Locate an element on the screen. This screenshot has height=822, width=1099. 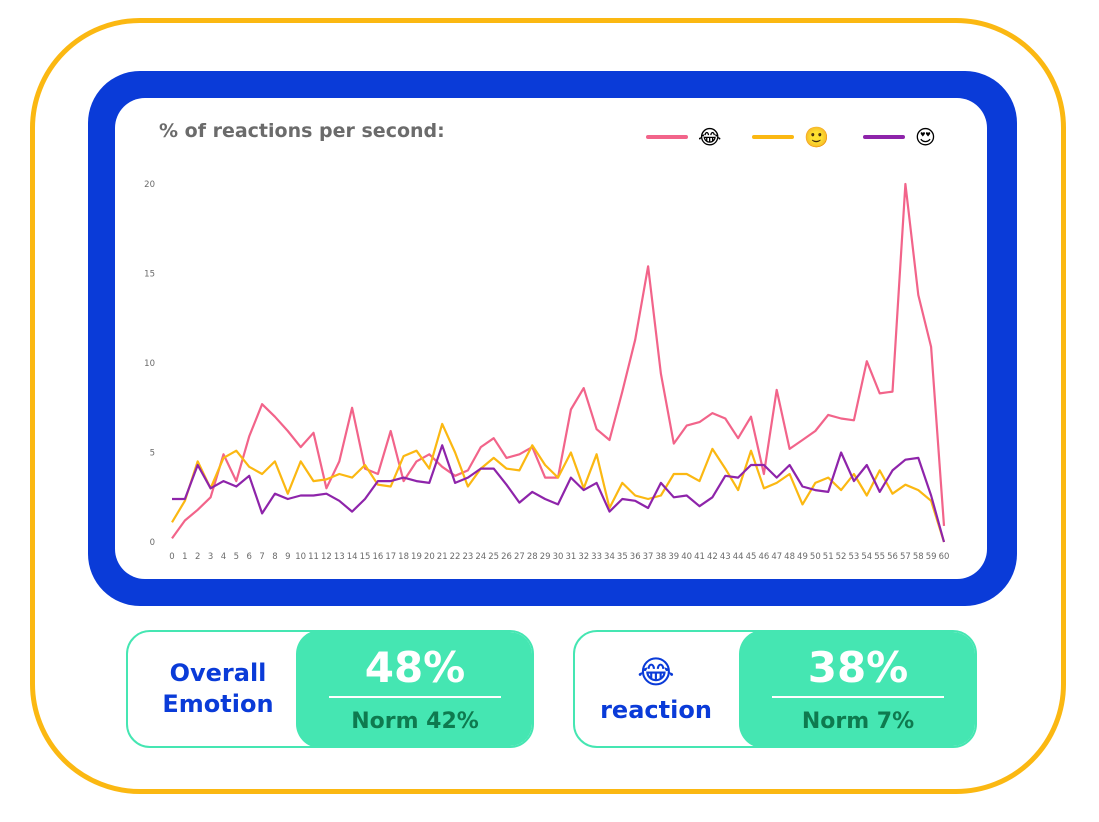
x-tick-label: 8 is located at coordinates (274, 557).